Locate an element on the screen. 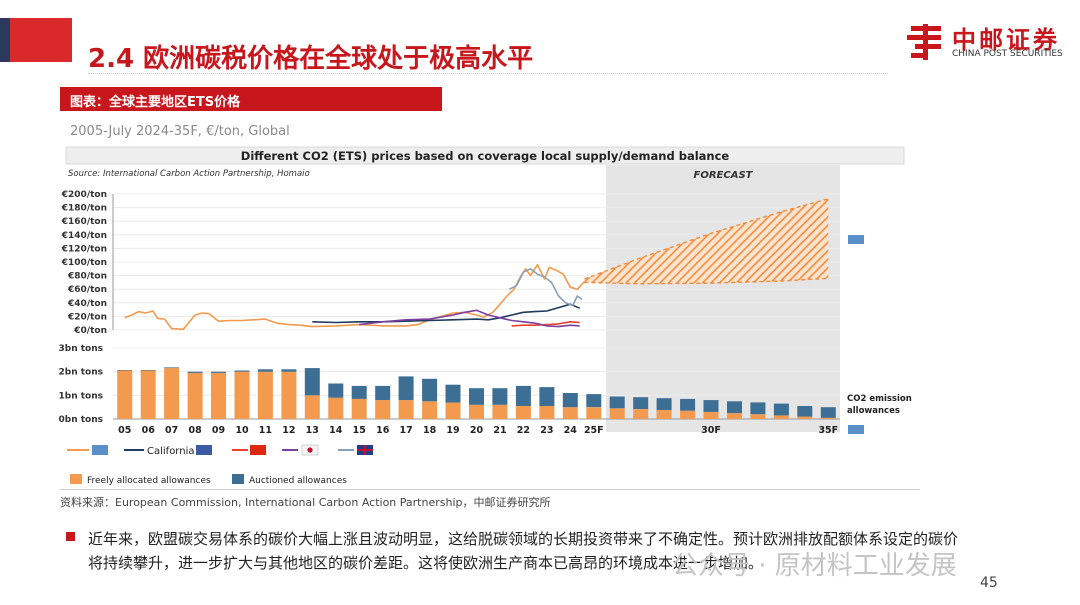 The image size is (1080, 605). us-flag-icon is located at coordinates (204, 450).